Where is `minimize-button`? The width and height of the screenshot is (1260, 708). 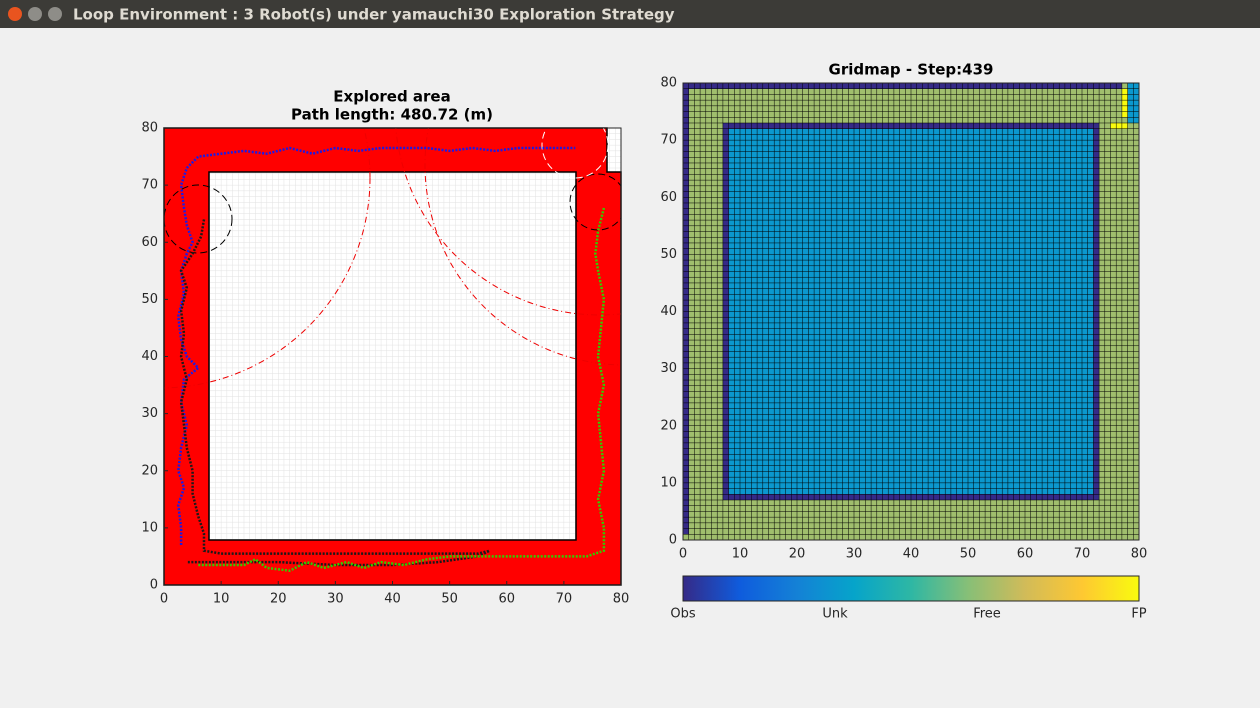 minimize-button is located at coordinates (35, 14).